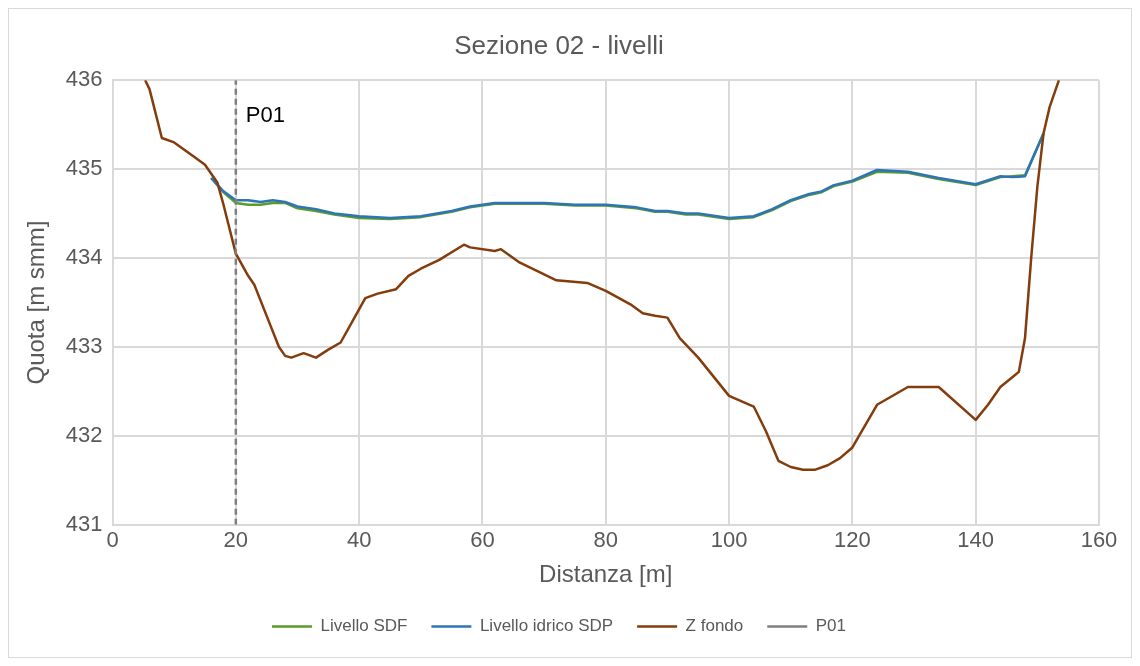  What do you see at coordinates (84, 257) in the screenshot?
I see `y-tick-label: 434` at bounding box center [84, 257].